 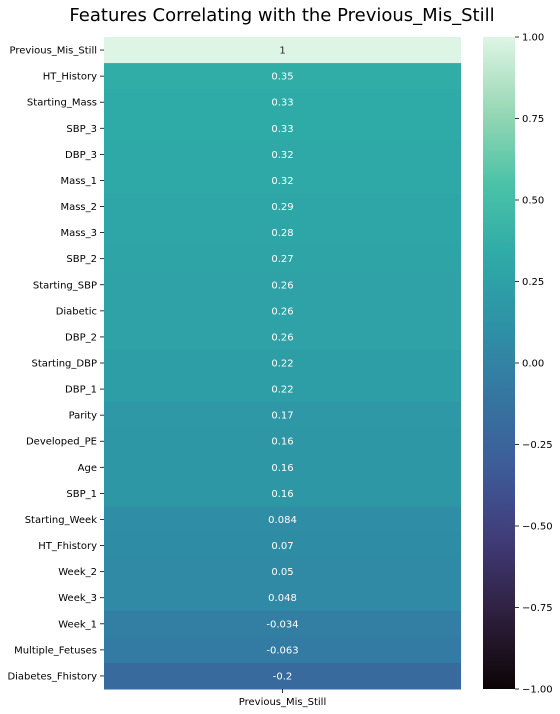 What do you see at coordinates (83, 416) in the screenshot?
I see `y-tick-label: Parity` at bounding box center [83, 416].